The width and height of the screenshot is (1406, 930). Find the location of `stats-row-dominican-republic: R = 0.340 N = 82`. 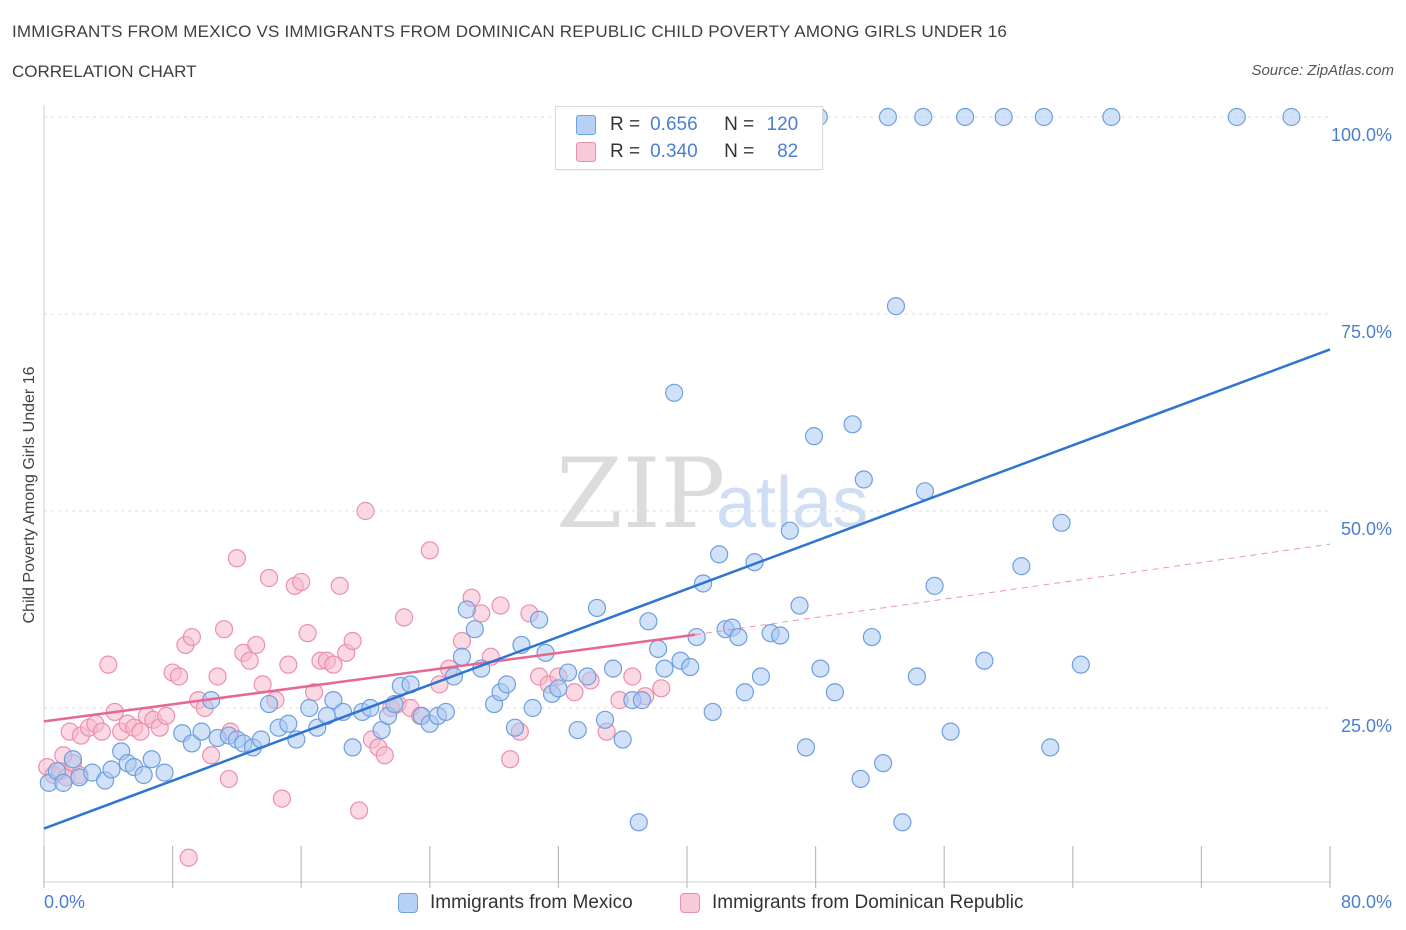

stats-row-dominican-republic: R = 0.340 N = 82 is located at coordinates (687, 152).